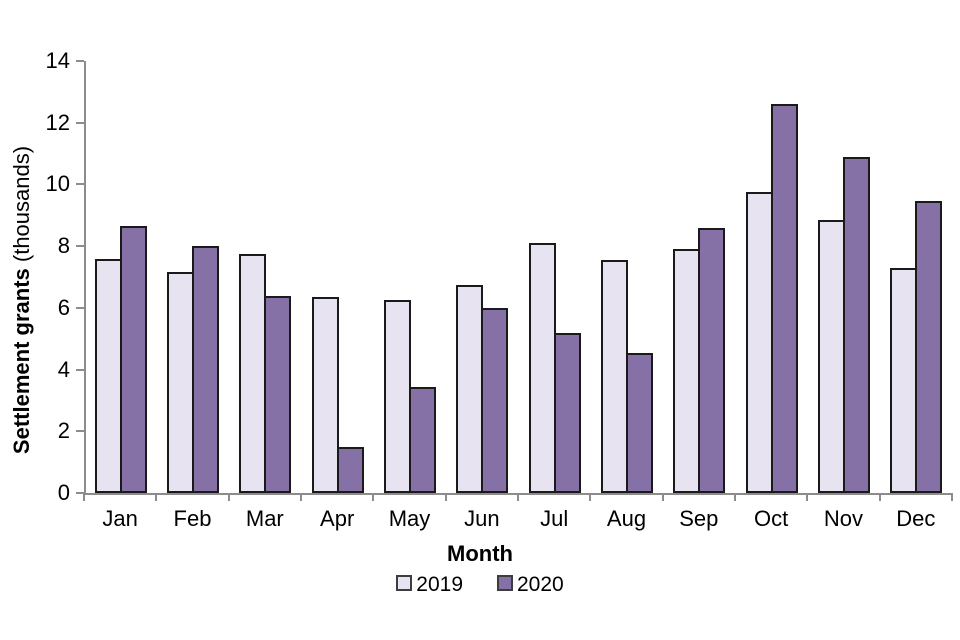 This screenshot has width=960, height=640. I want to click on bar-2019-jul, so click(542, 368).